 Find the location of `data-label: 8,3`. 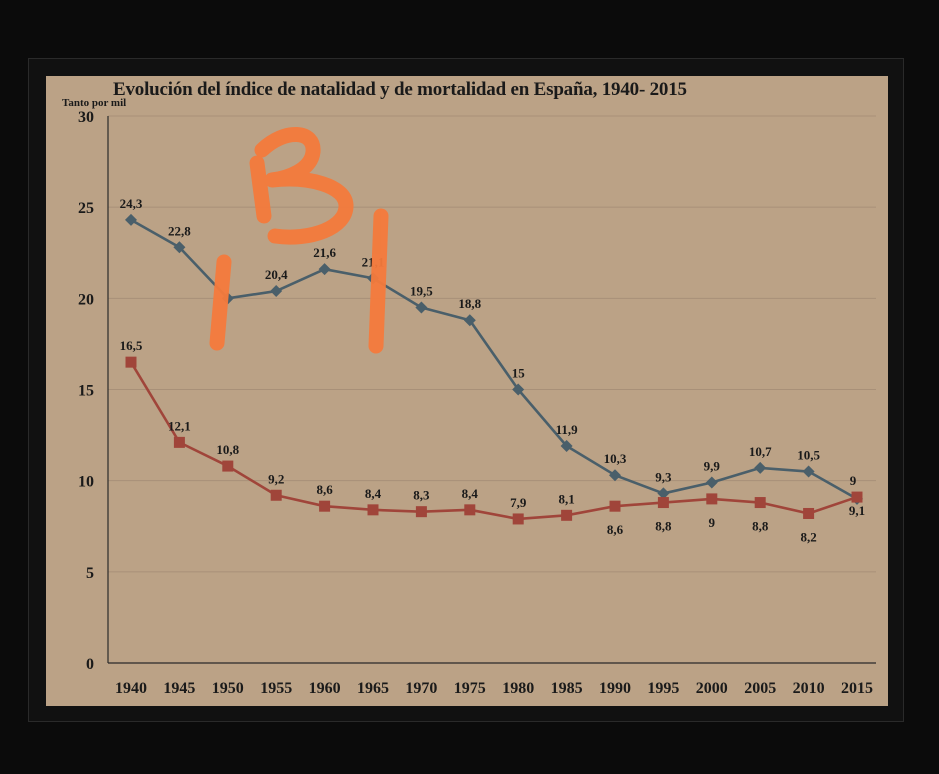

data-label: 8,3 is located at coordinates (421, 495).